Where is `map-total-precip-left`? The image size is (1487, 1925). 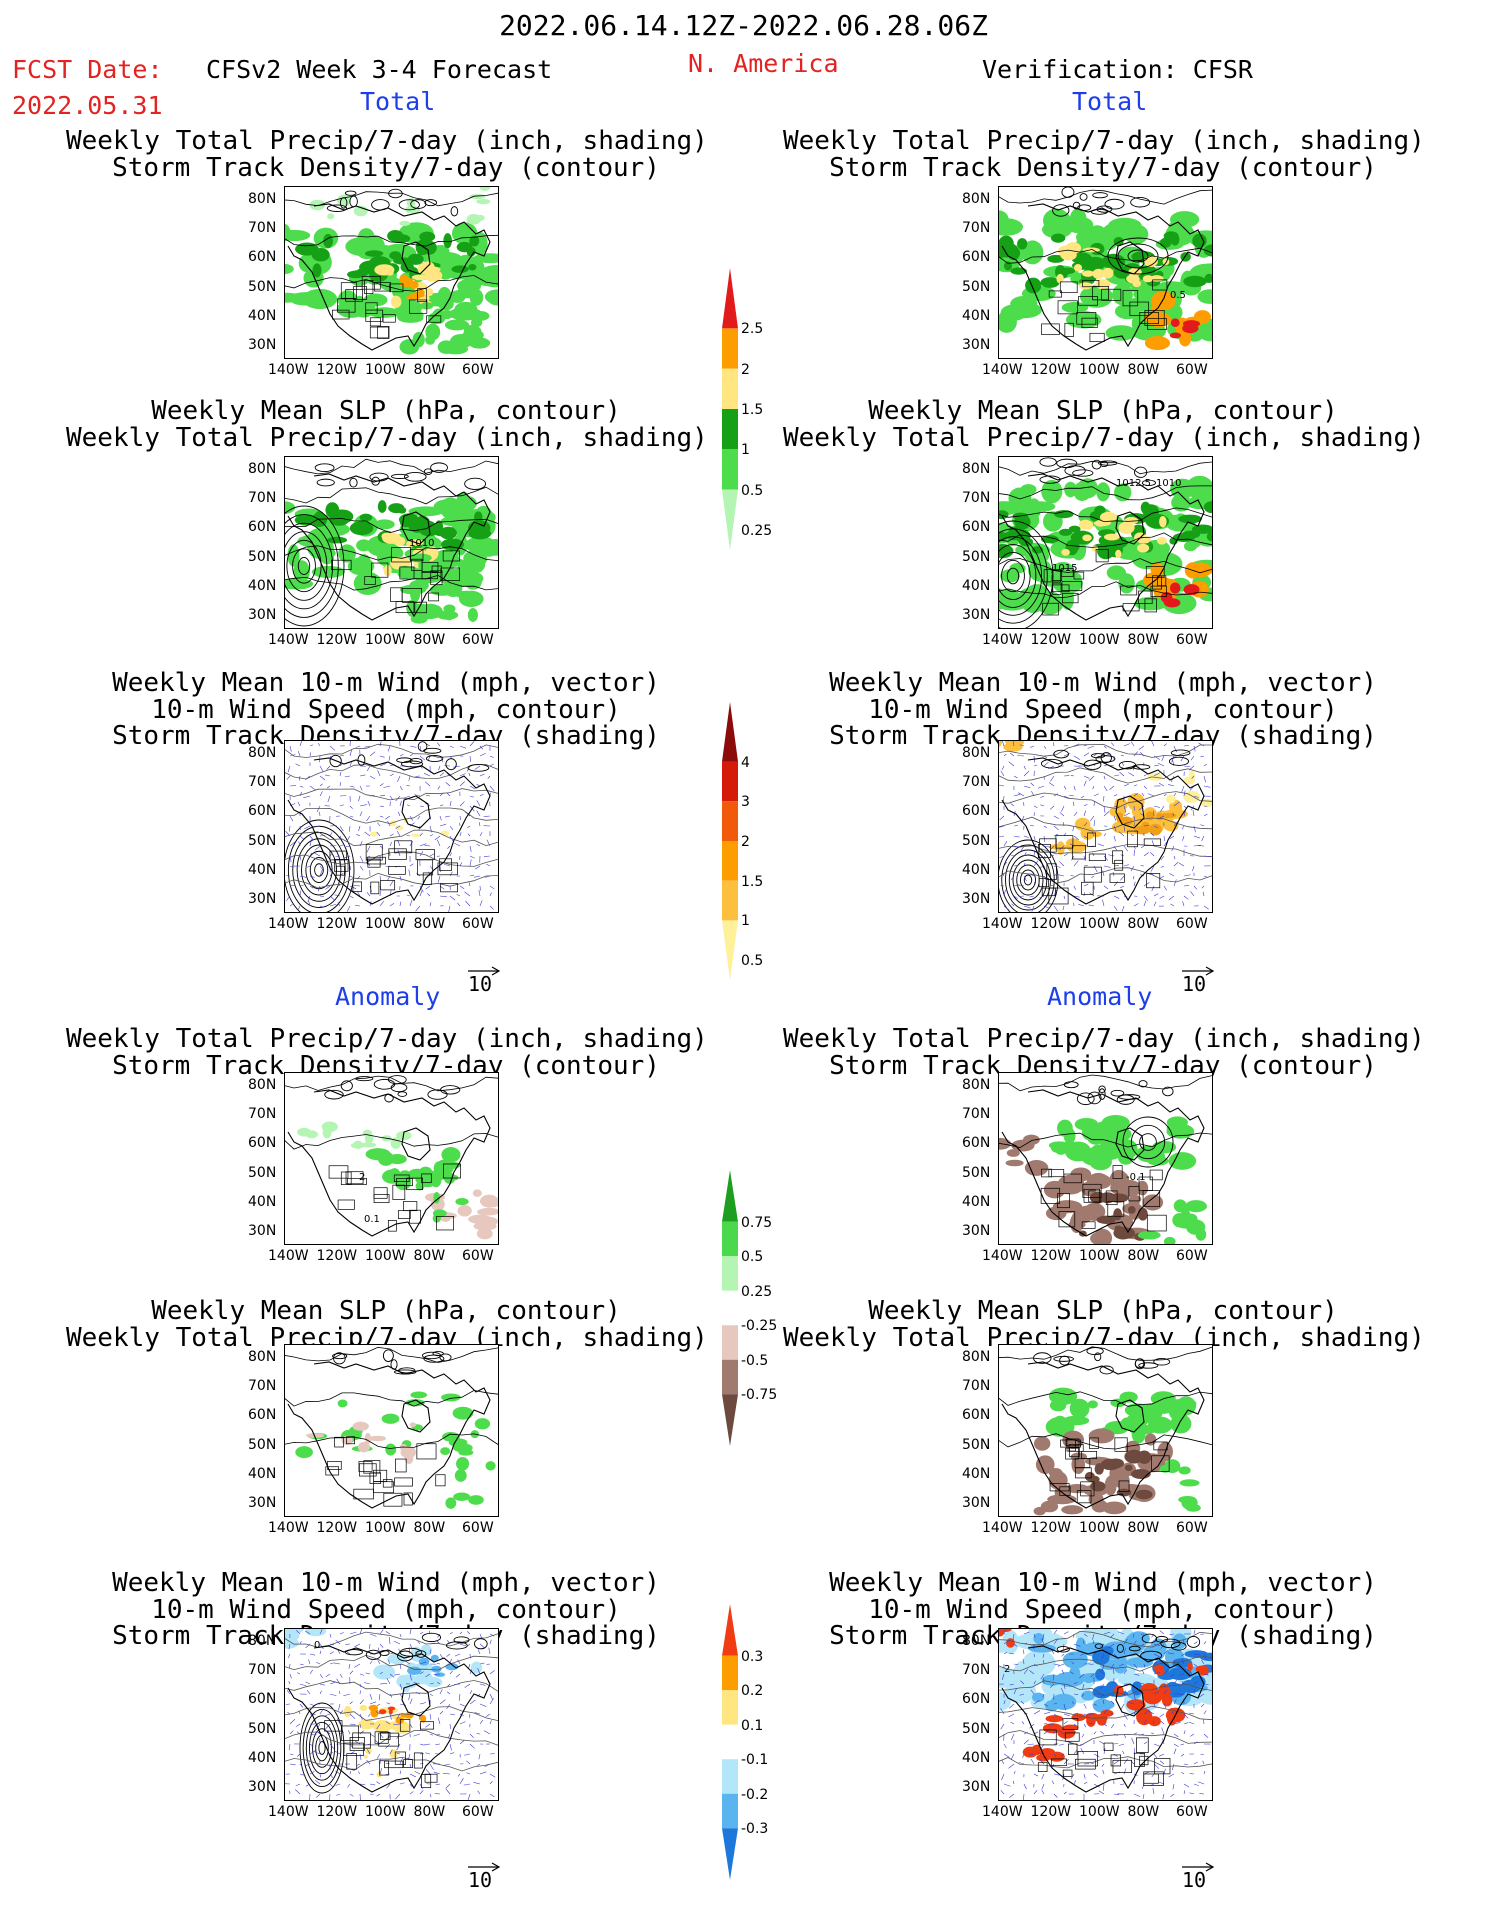
map-total-precip-left is located at coordinates (391, 272).